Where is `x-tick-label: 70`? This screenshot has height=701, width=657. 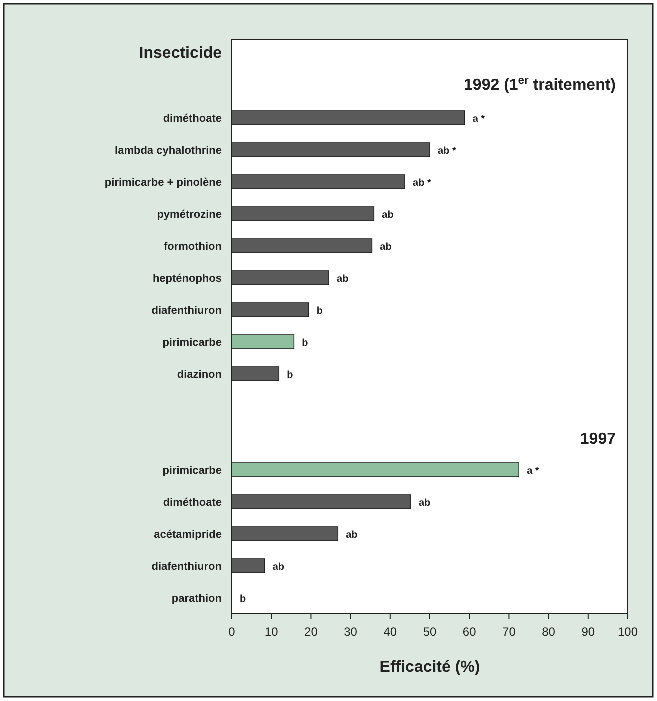 x-tick-label: 70 is located at coordinates (509, 632).